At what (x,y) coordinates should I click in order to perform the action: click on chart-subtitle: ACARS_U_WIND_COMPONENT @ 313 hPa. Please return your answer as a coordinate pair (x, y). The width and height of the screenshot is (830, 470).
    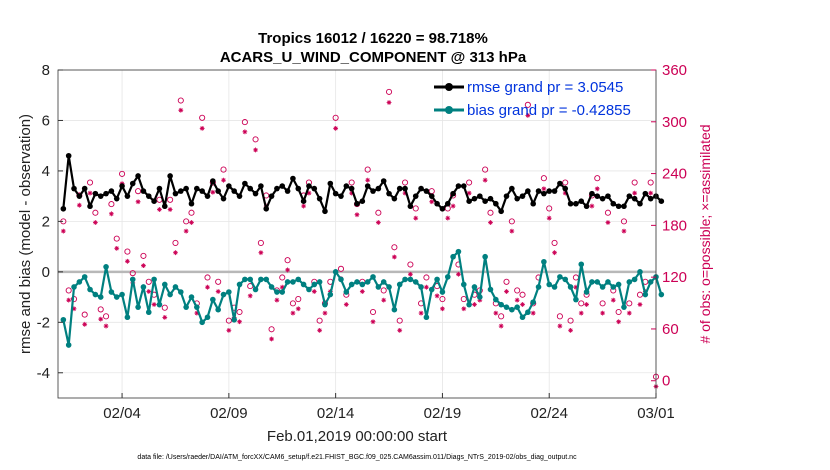
    Looking at the image, I should click on (373, 57).